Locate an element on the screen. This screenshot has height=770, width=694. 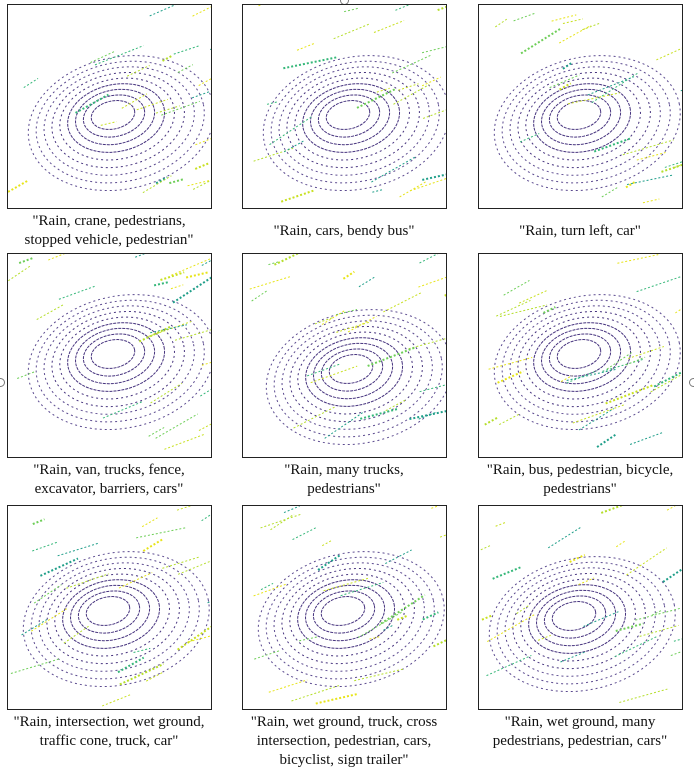
caption-line: pedestrians" is located at coordinates (577, 489).